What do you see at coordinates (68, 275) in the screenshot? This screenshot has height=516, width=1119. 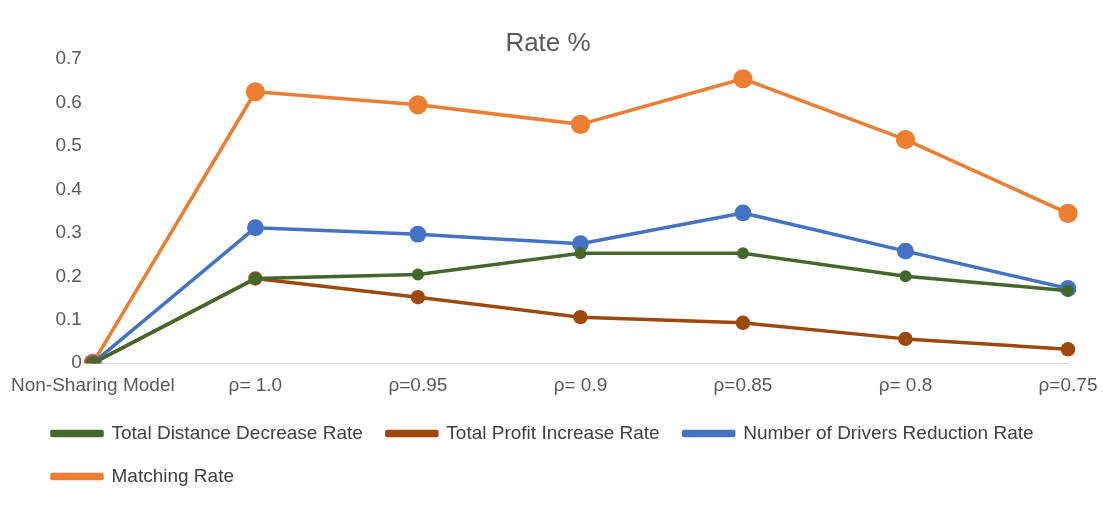 I see `y-tick-label: 0.2` at bounding box center [68, 275].